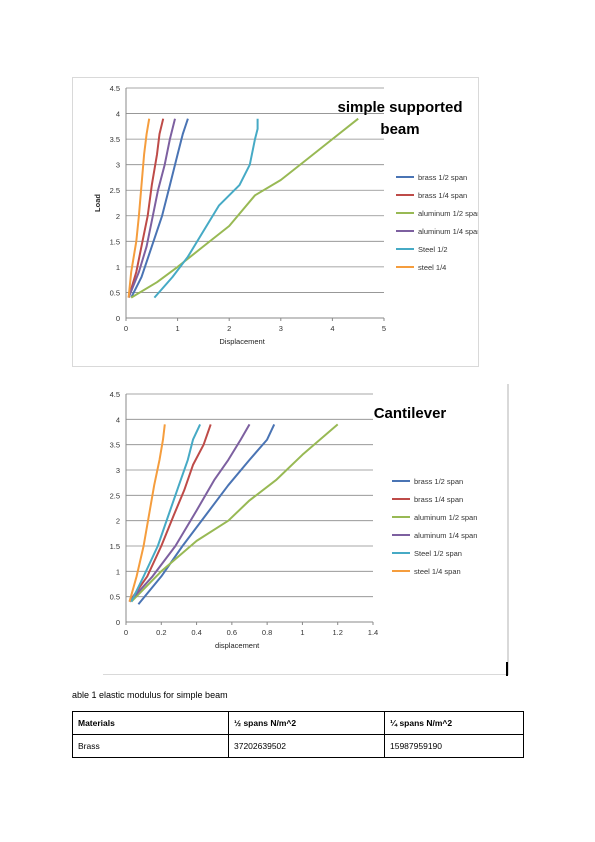 The height and width of the screenshot is (842, 595). I want to click on chart-title: Cantilever, so click(410, 413).